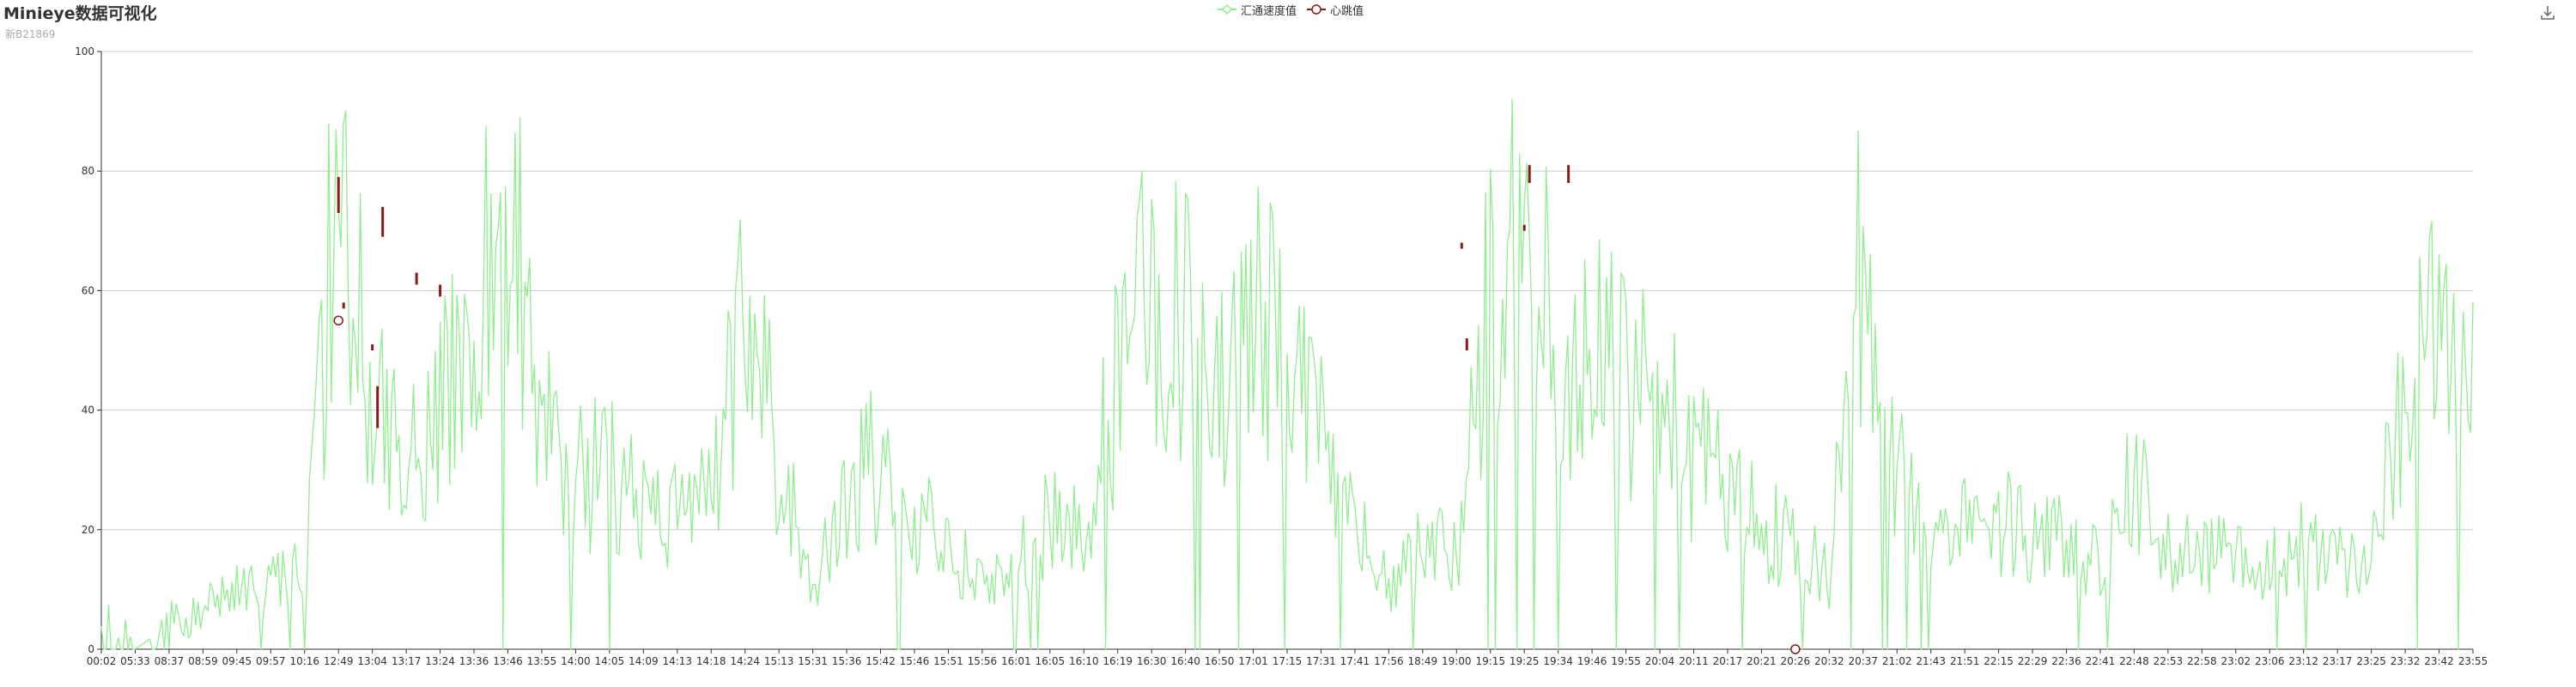 The height and width of the screenshot is (687, 2576). I want to click on x-tick-label: 15:51, so click(948, 661).